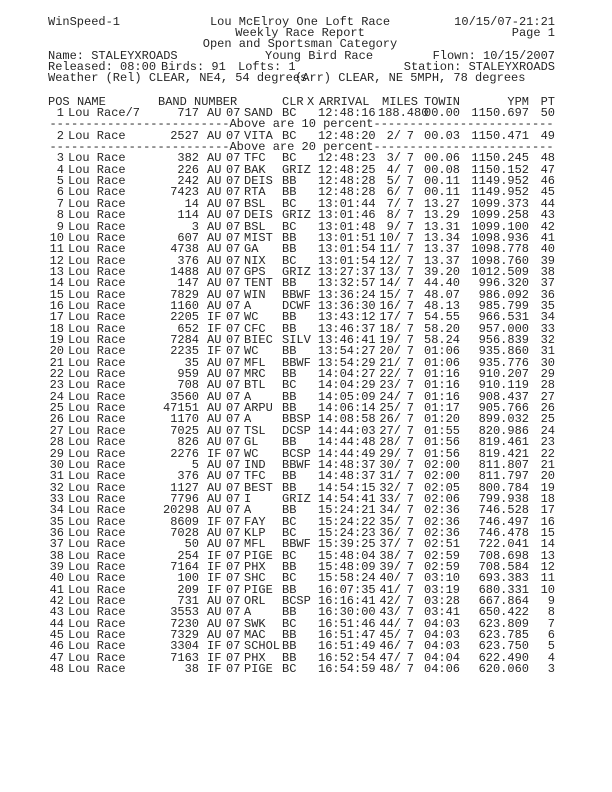 This screenshot has width=612, height=792. I want to click on cell-pos: 40, so click(56, 578).